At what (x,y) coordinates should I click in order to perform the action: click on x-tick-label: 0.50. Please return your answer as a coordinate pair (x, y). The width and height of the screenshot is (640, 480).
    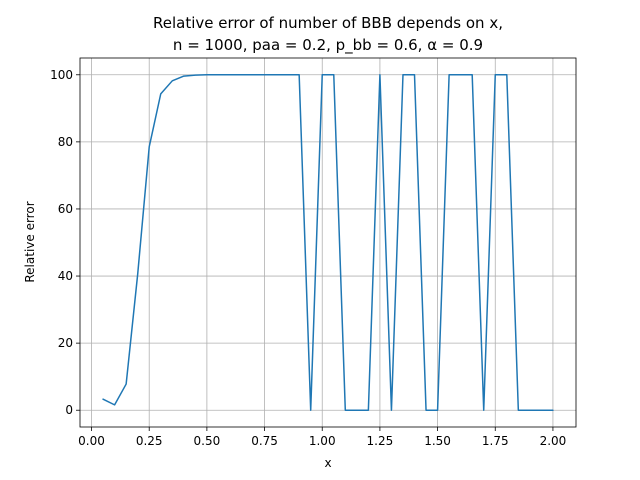
    Looking at the image, I should click on (207, 441).